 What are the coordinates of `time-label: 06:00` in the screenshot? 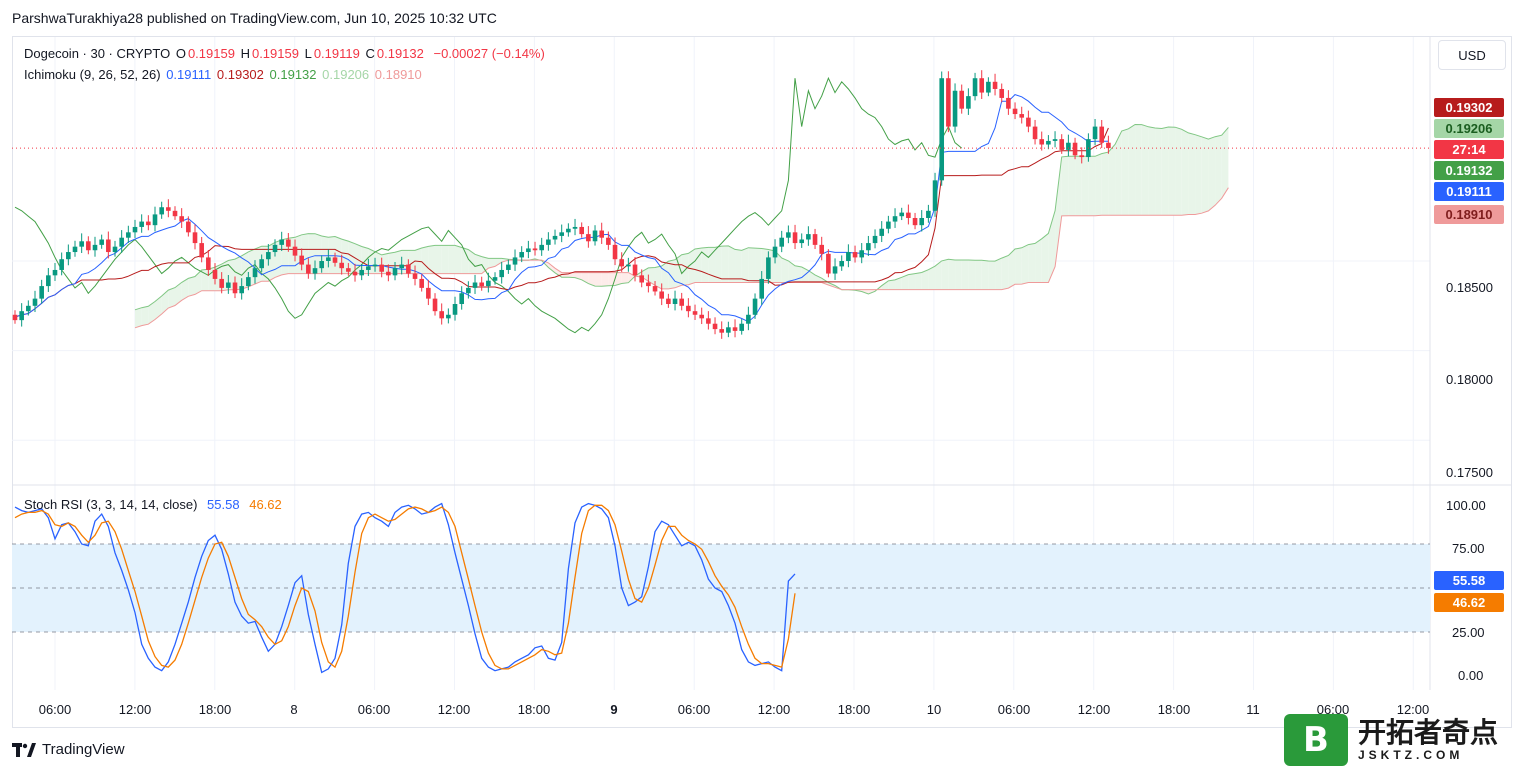 It's located at (1014, 709).